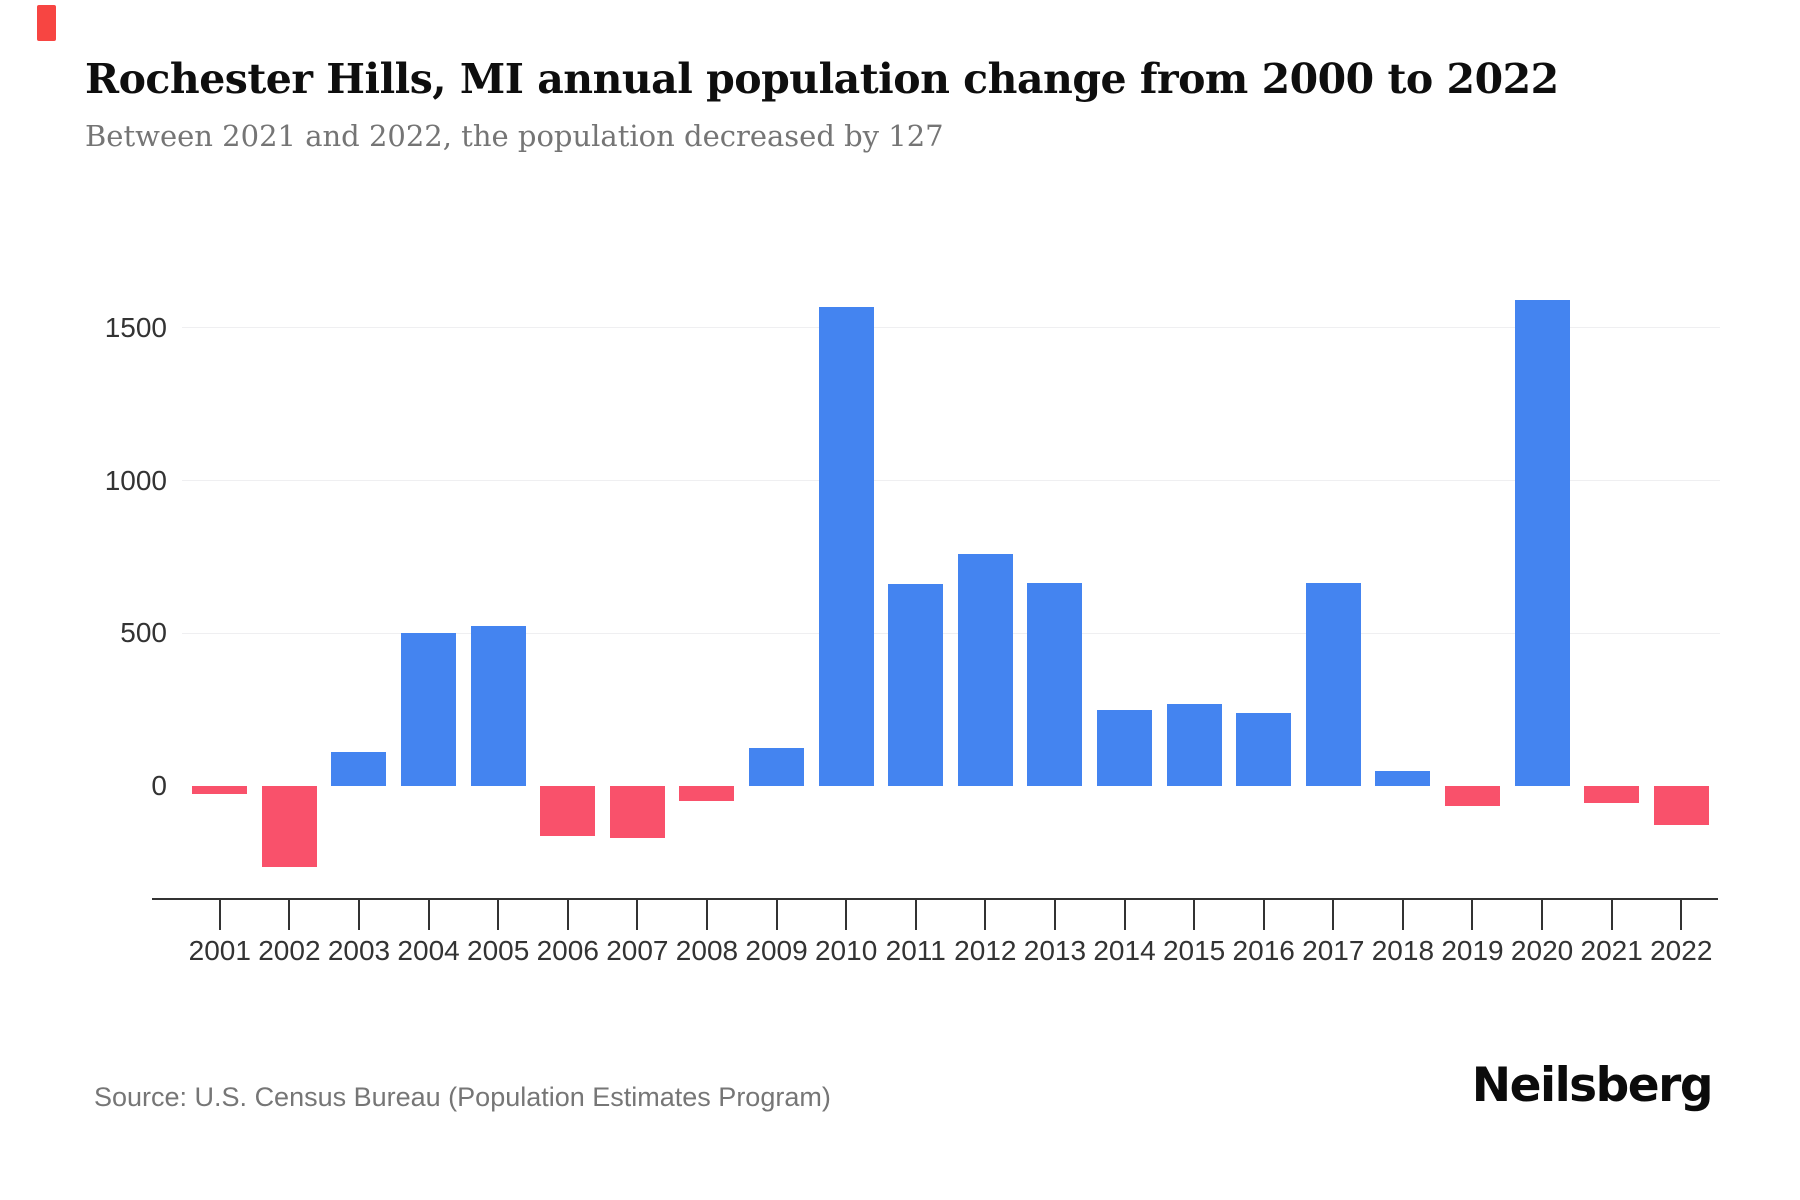 The width and height of the screenshot is (1800, 1200). I want to click on brand-logo: Neilsberg, so click(1592, 1085).